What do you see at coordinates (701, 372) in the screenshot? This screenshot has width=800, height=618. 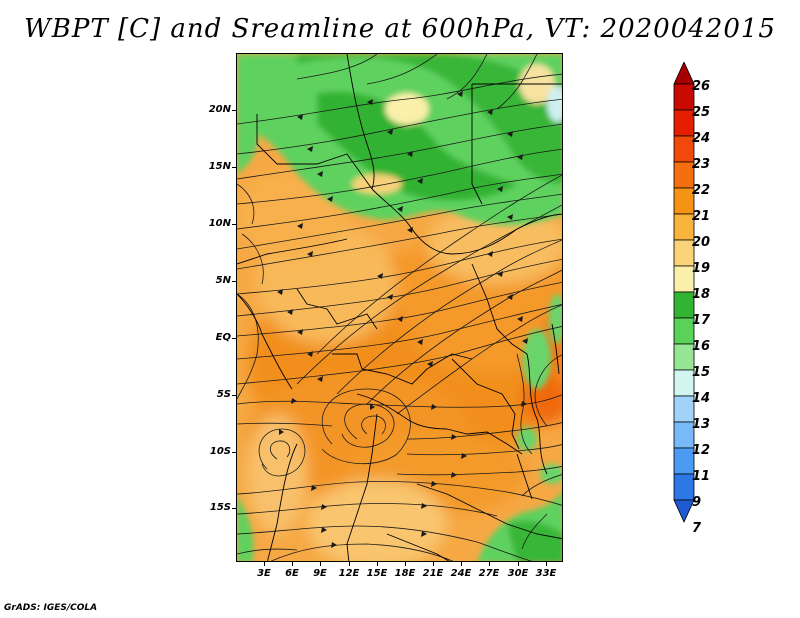 I see `colorbar-label: 15` at bounding box center [701, 372].